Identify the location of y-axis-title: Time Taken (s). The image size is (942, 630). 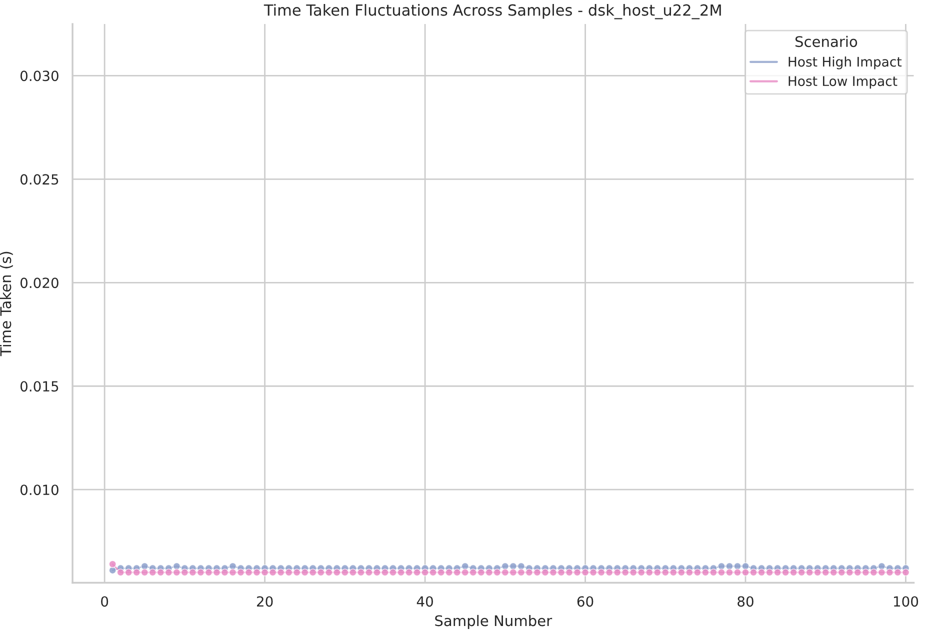
(6, 304).